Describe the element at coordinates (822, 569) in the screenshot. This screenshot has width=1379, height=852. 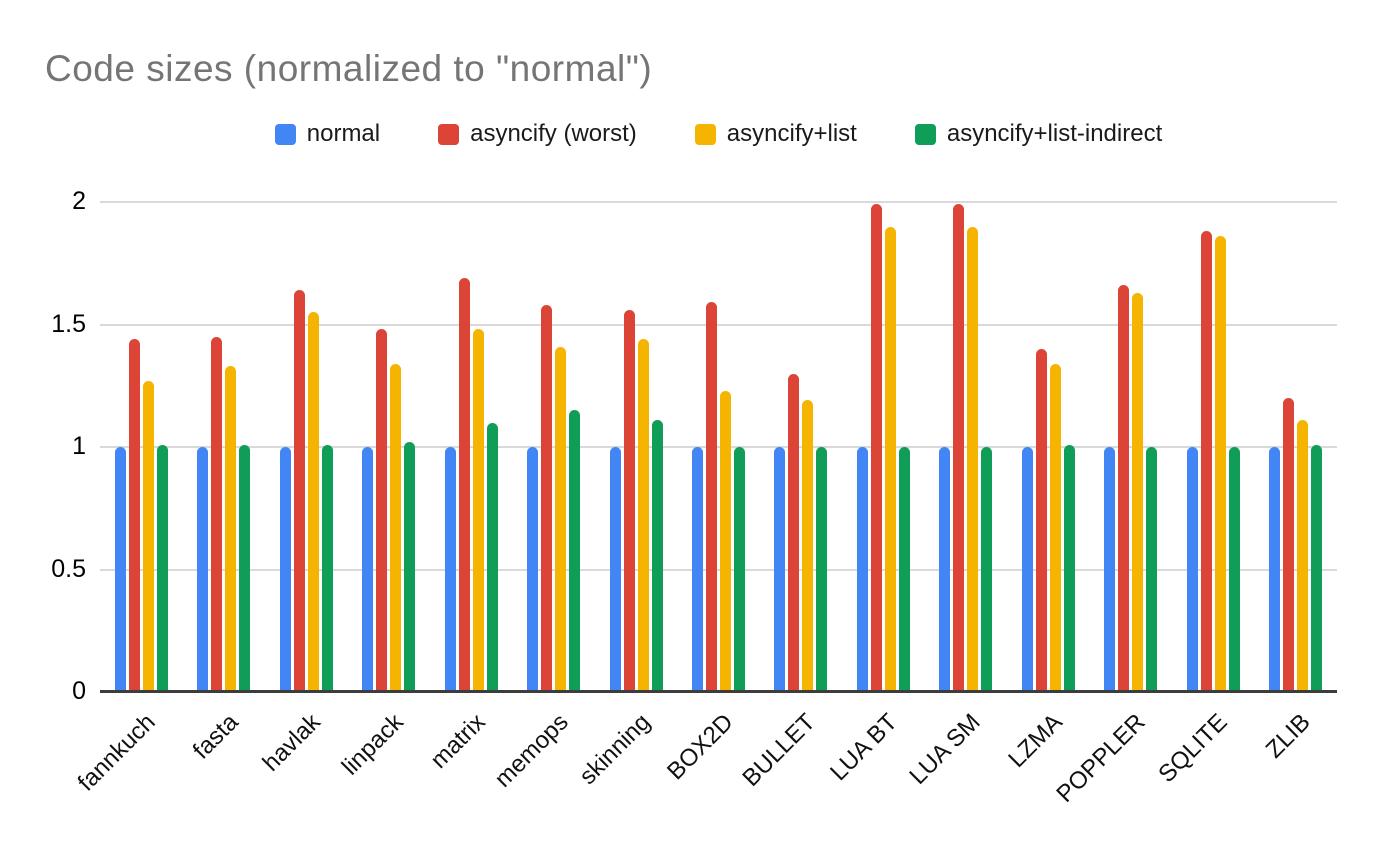
I see `bar-asyncify+list-indirect-BULLET` at that location.